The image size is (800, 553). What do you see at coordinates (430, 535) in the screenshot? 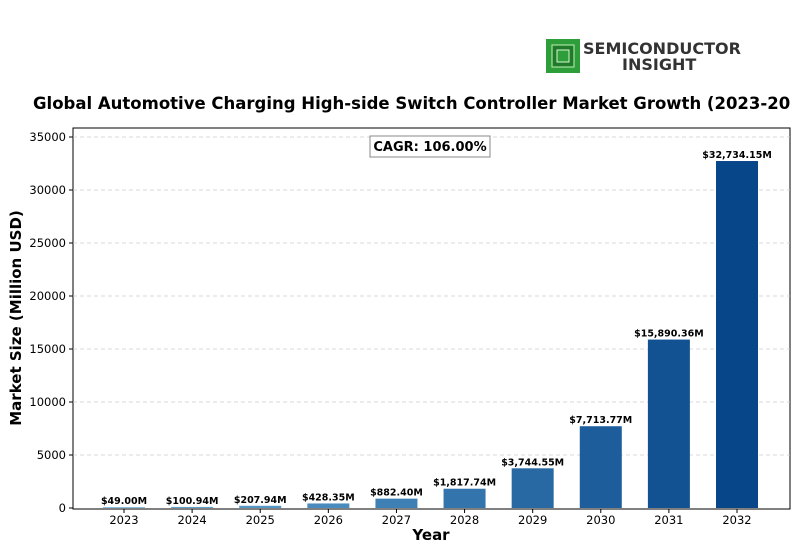
I see `x-axis-title: Year` at bounding box center [430, 535].